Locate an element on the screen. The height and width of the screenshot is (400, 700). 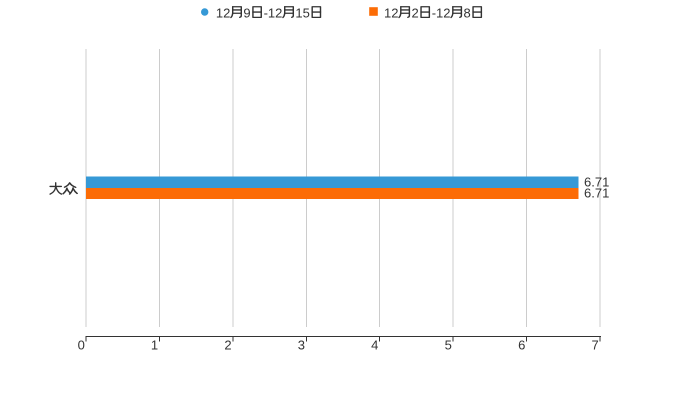
svg-text: 7 is located at coordinates (594, 345).